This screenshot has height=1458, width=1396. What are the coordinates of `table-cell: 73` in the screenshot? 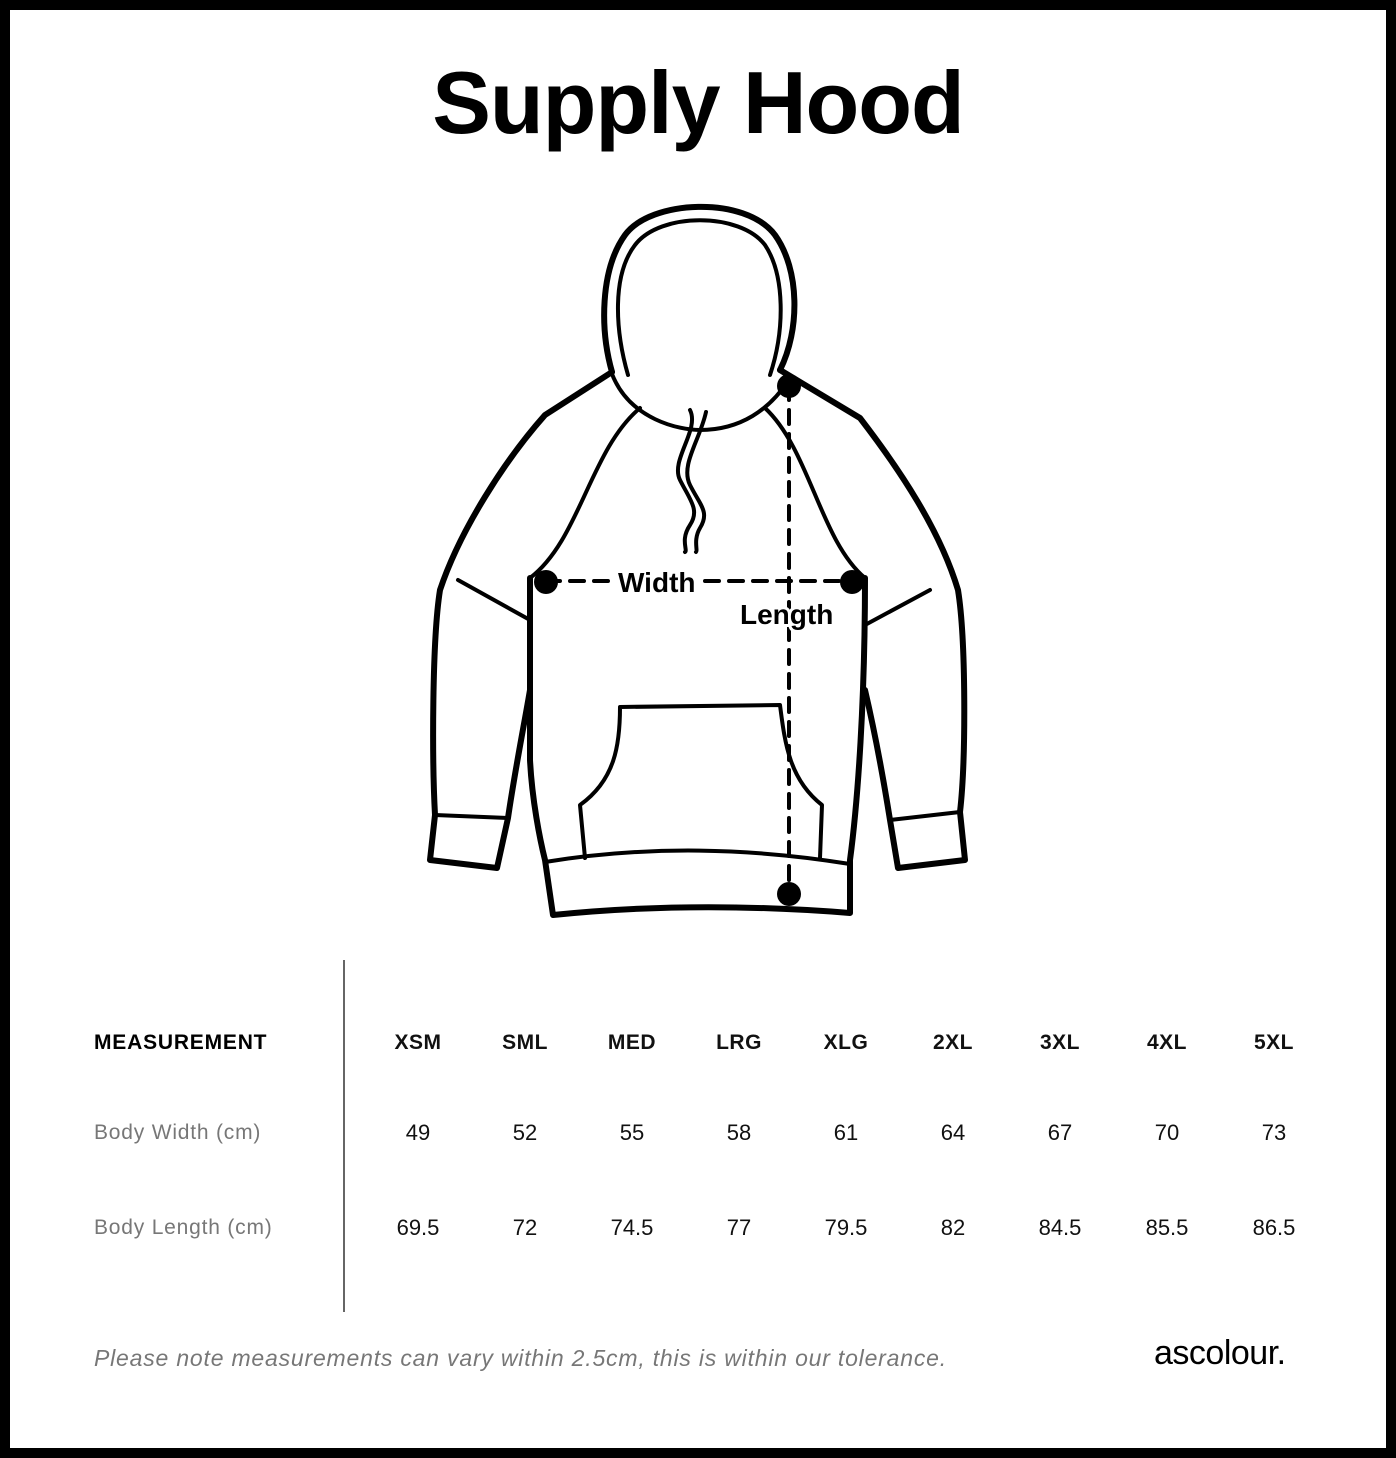 It's located at (1274, 1132).